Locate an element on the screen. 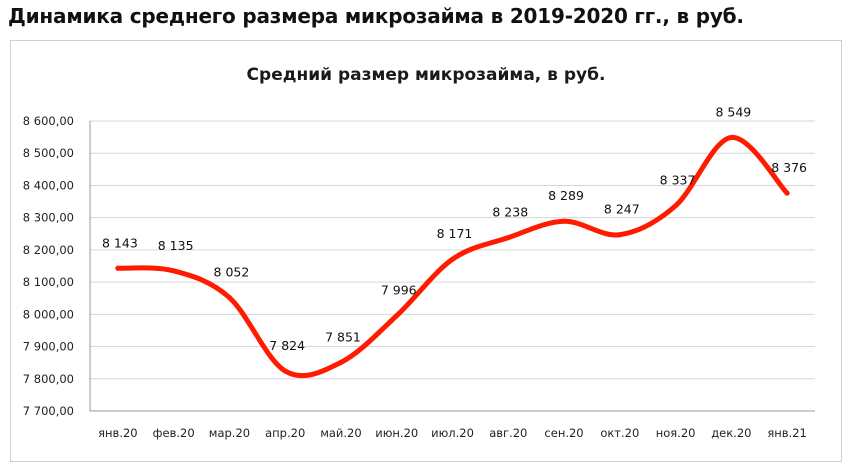  x-tick-label: фев.20 is located at coordinates (174, 433).